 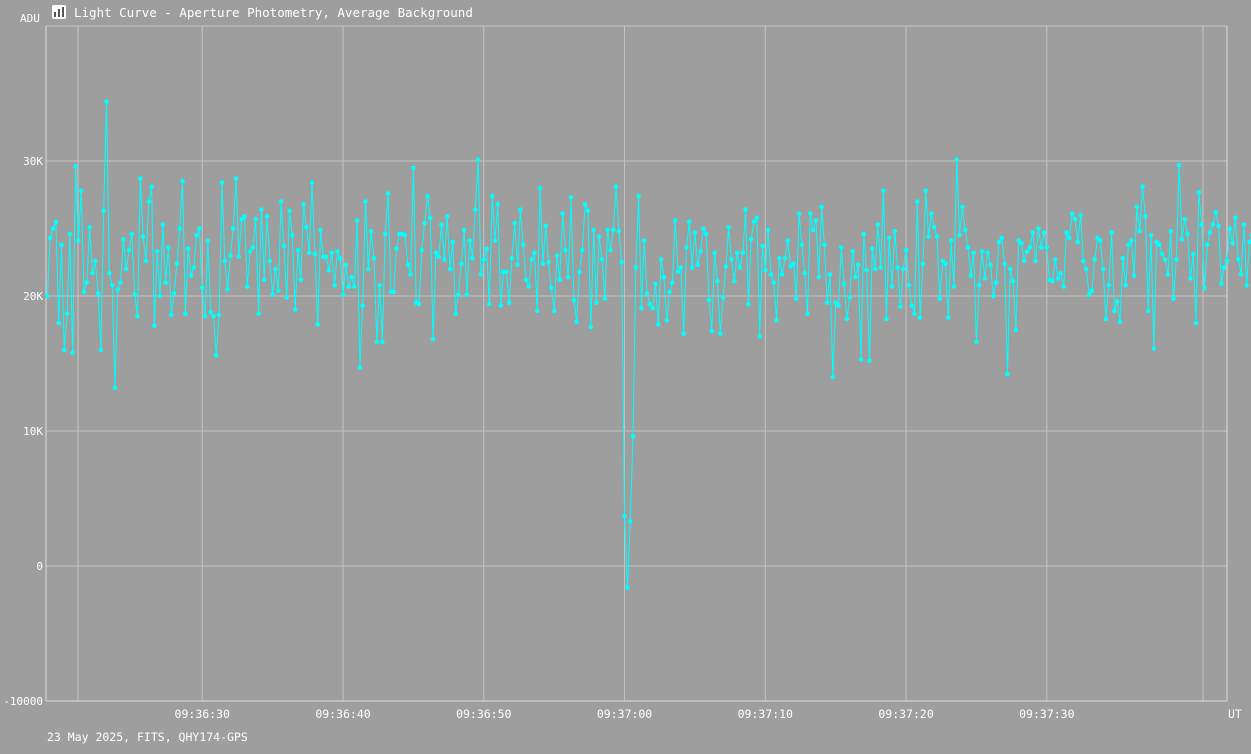 What do you see at coordinates (59, 12) in the screenshot?
I see `chart-app-icon` at bounding box center [59, 12].